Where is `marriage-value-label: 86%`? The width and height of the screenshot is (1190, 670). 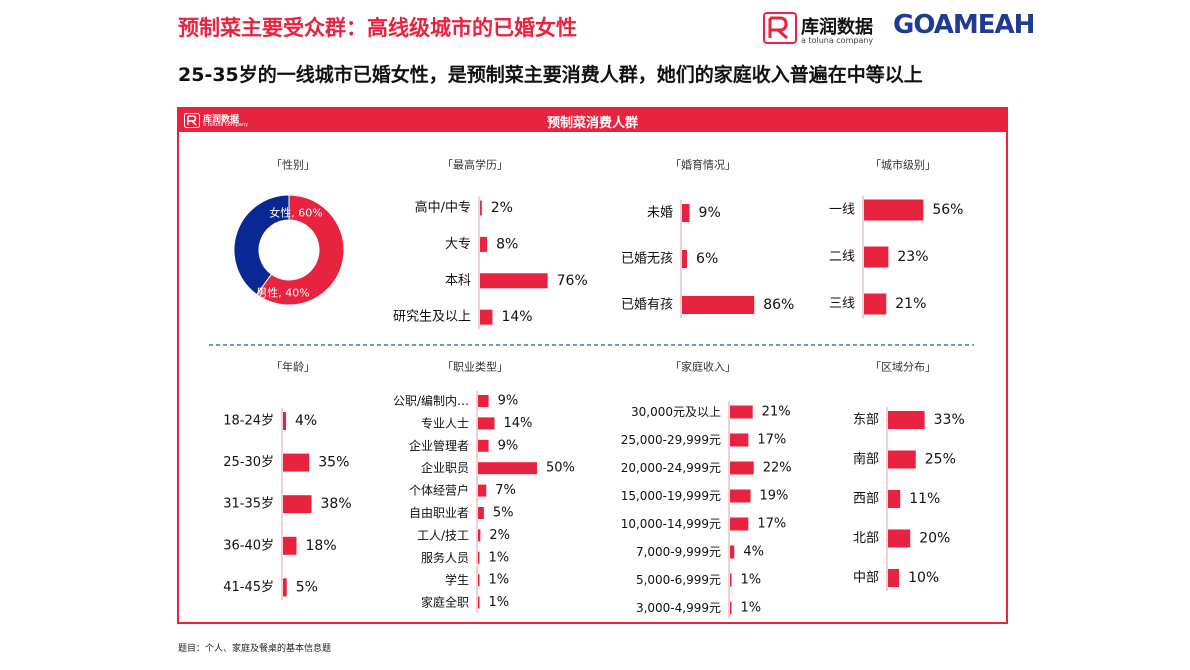
marriage-value-label: 86% is located at coordinates (778, 305).